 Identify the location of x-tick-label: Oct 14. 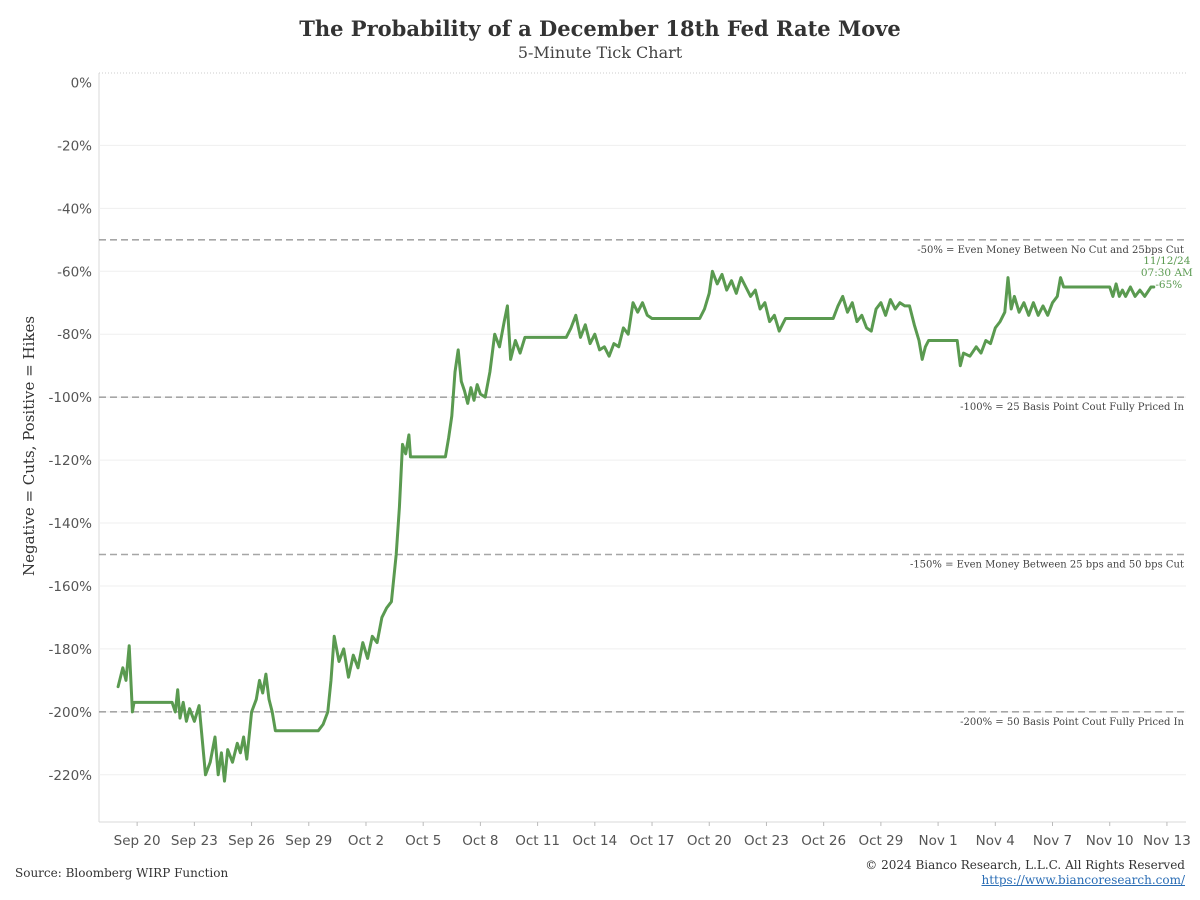
(594, 841).